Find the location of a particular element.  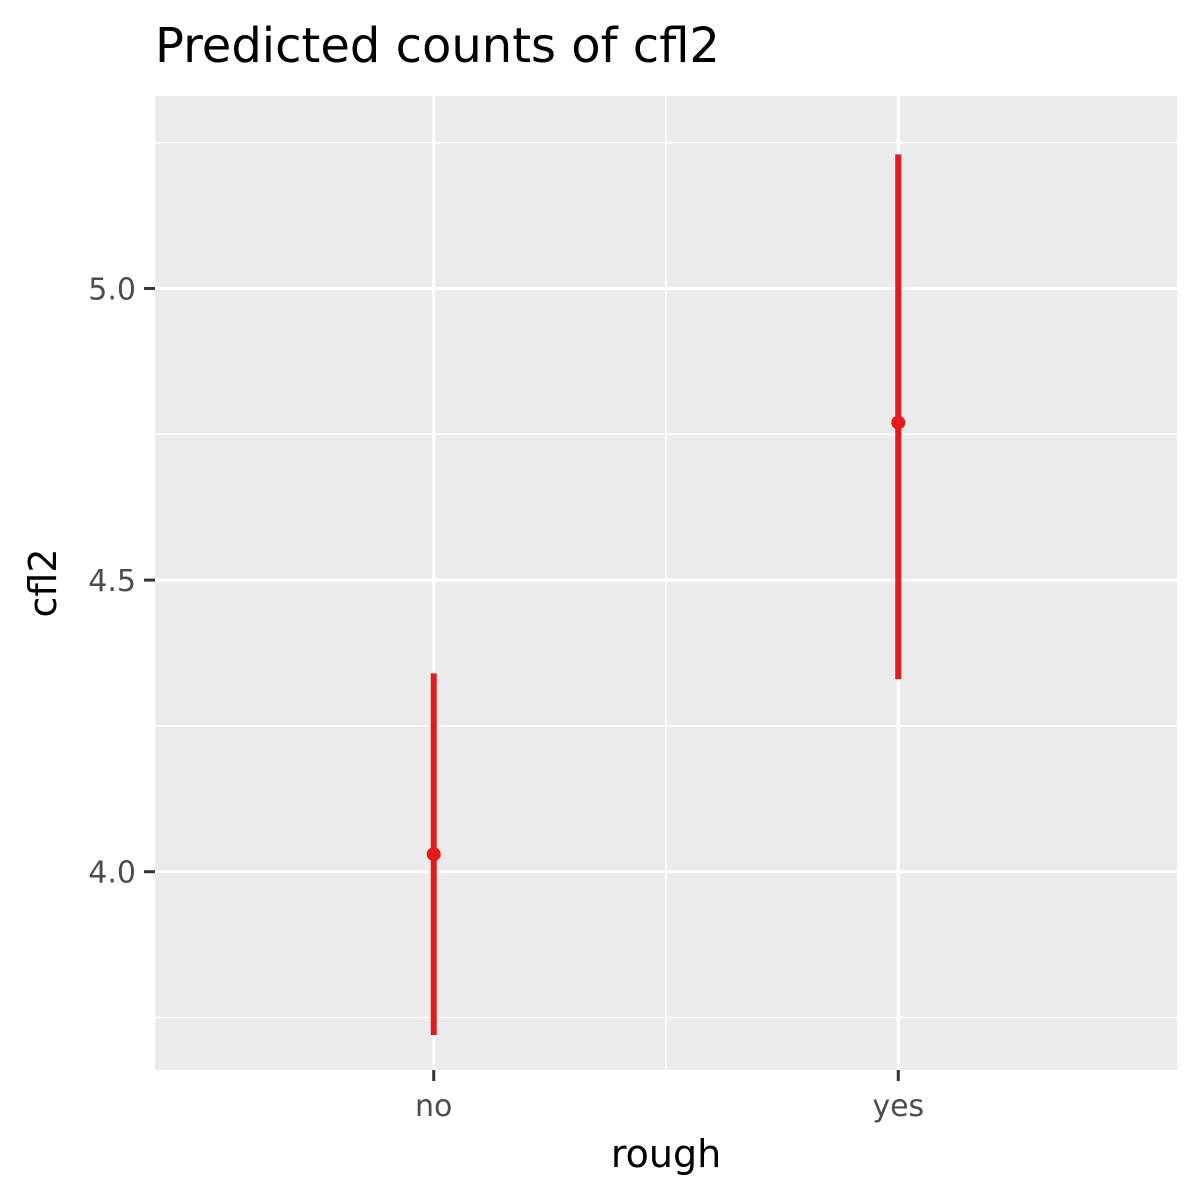

y-tick-label: 4.0 is located at coordinates (112, 873).